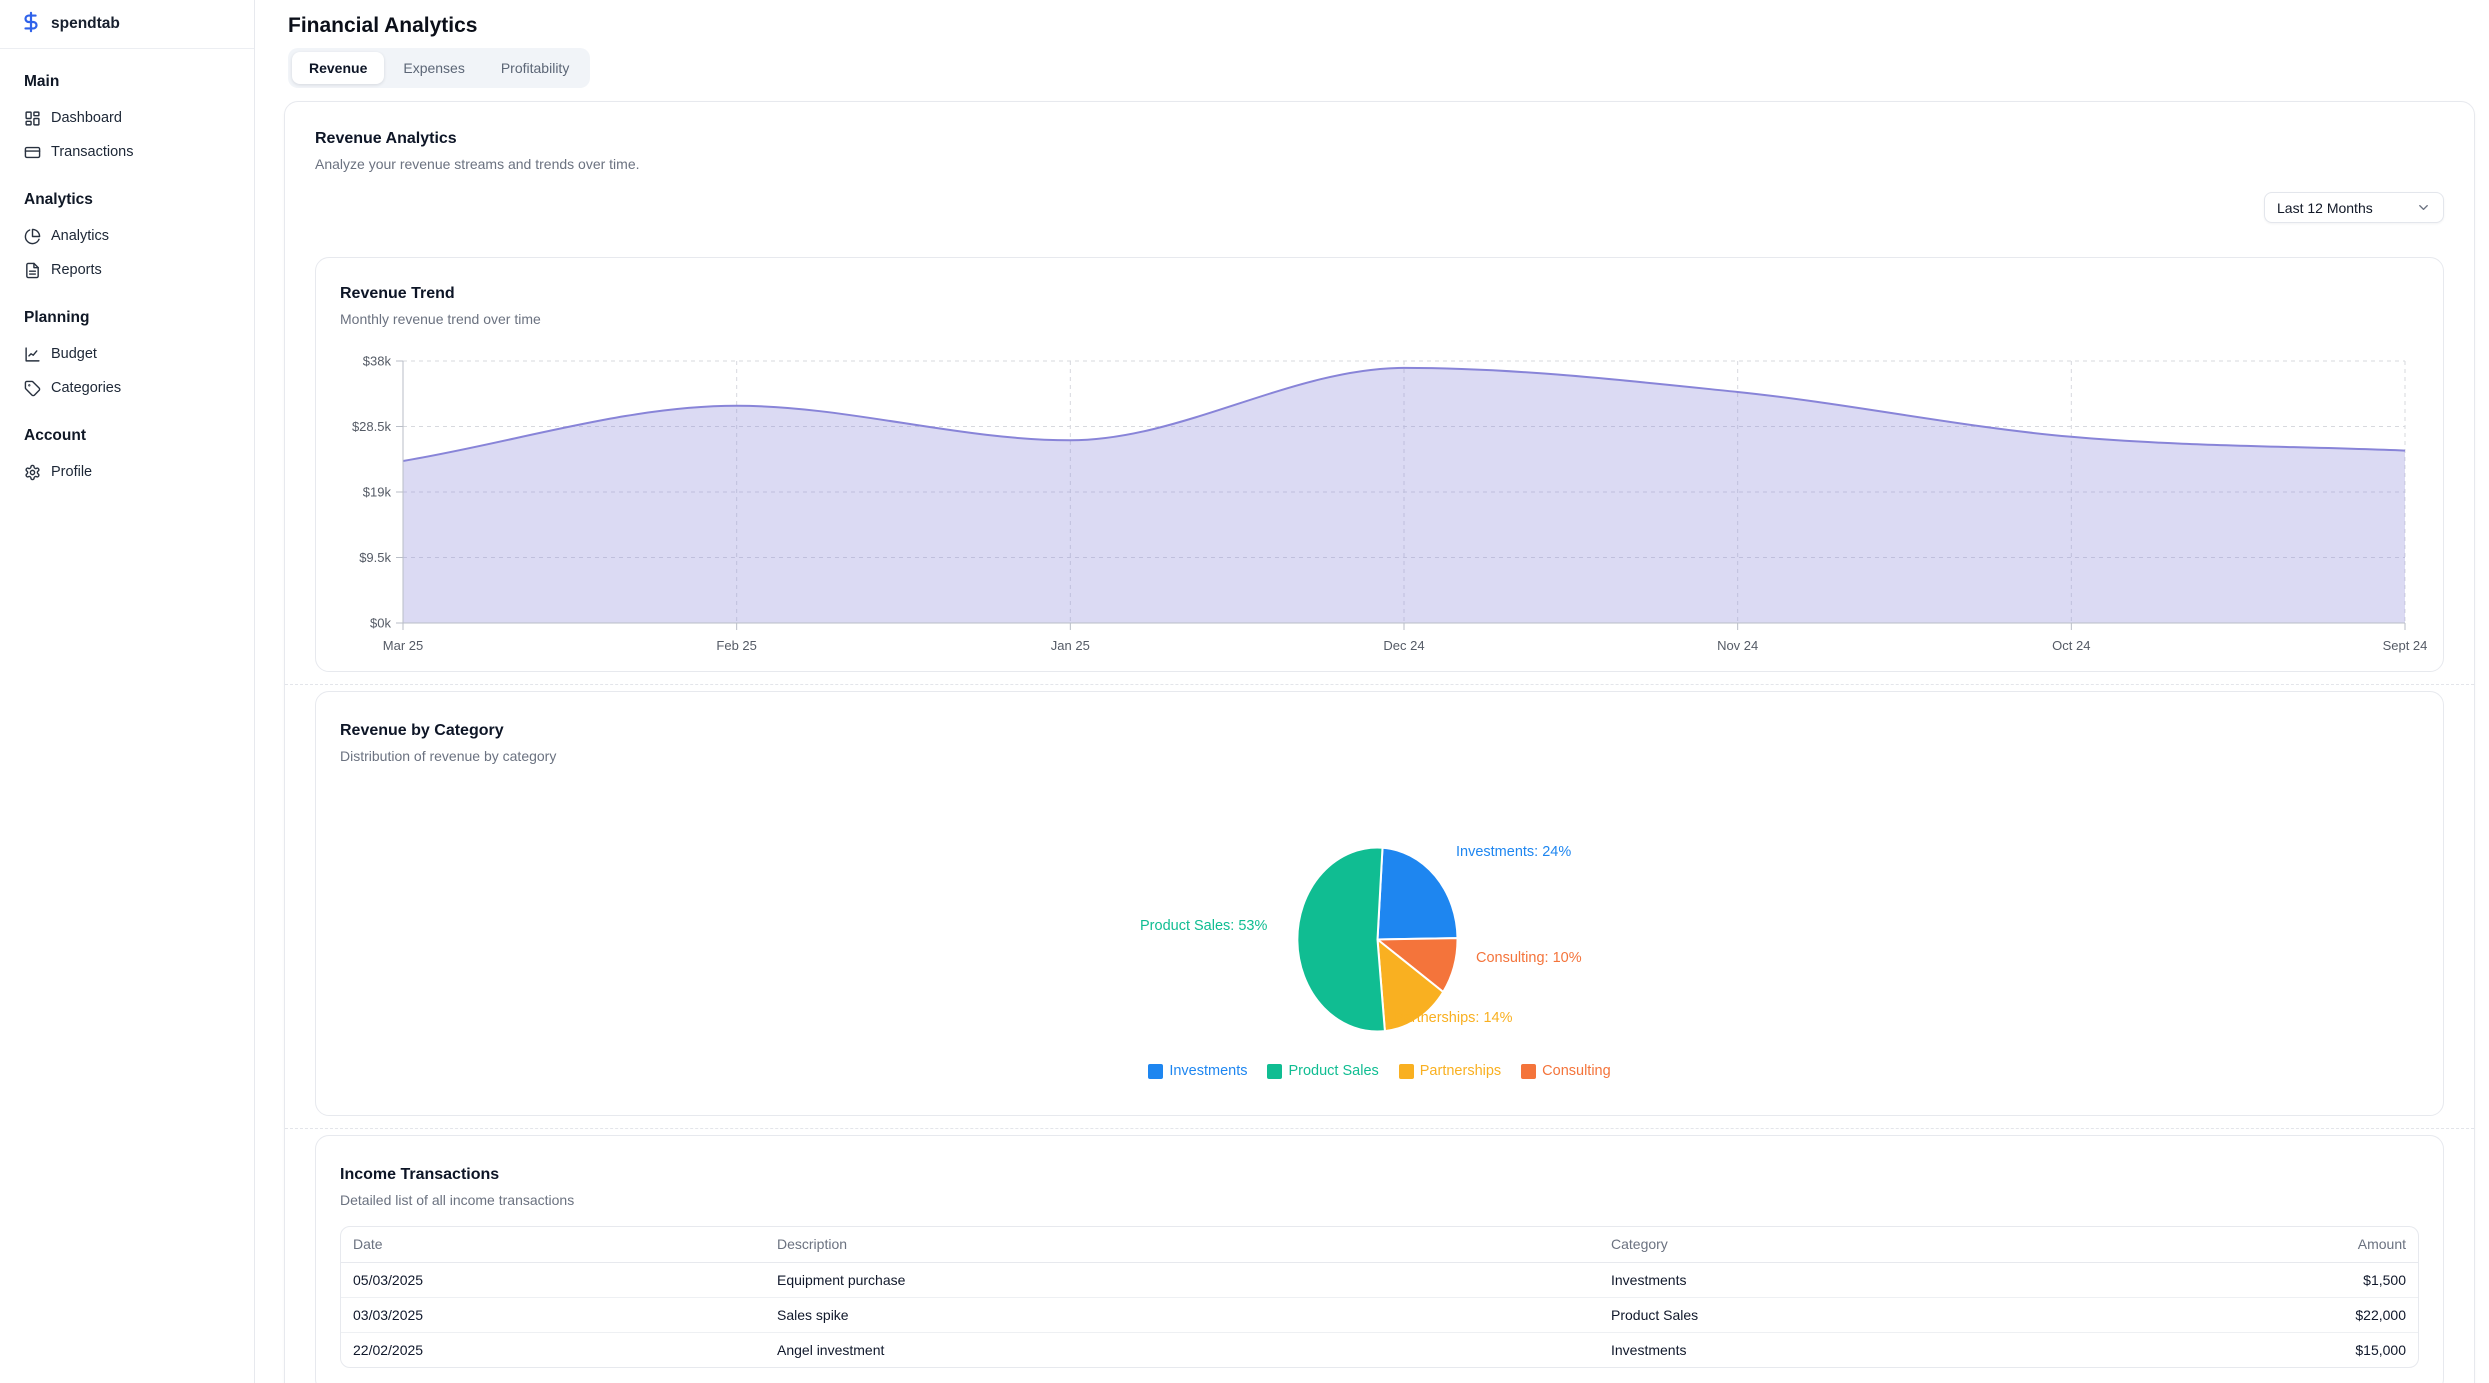 The height and width of the screenshot is (1383, 2489). I want to click on file-text-icon, so click(32, 270).